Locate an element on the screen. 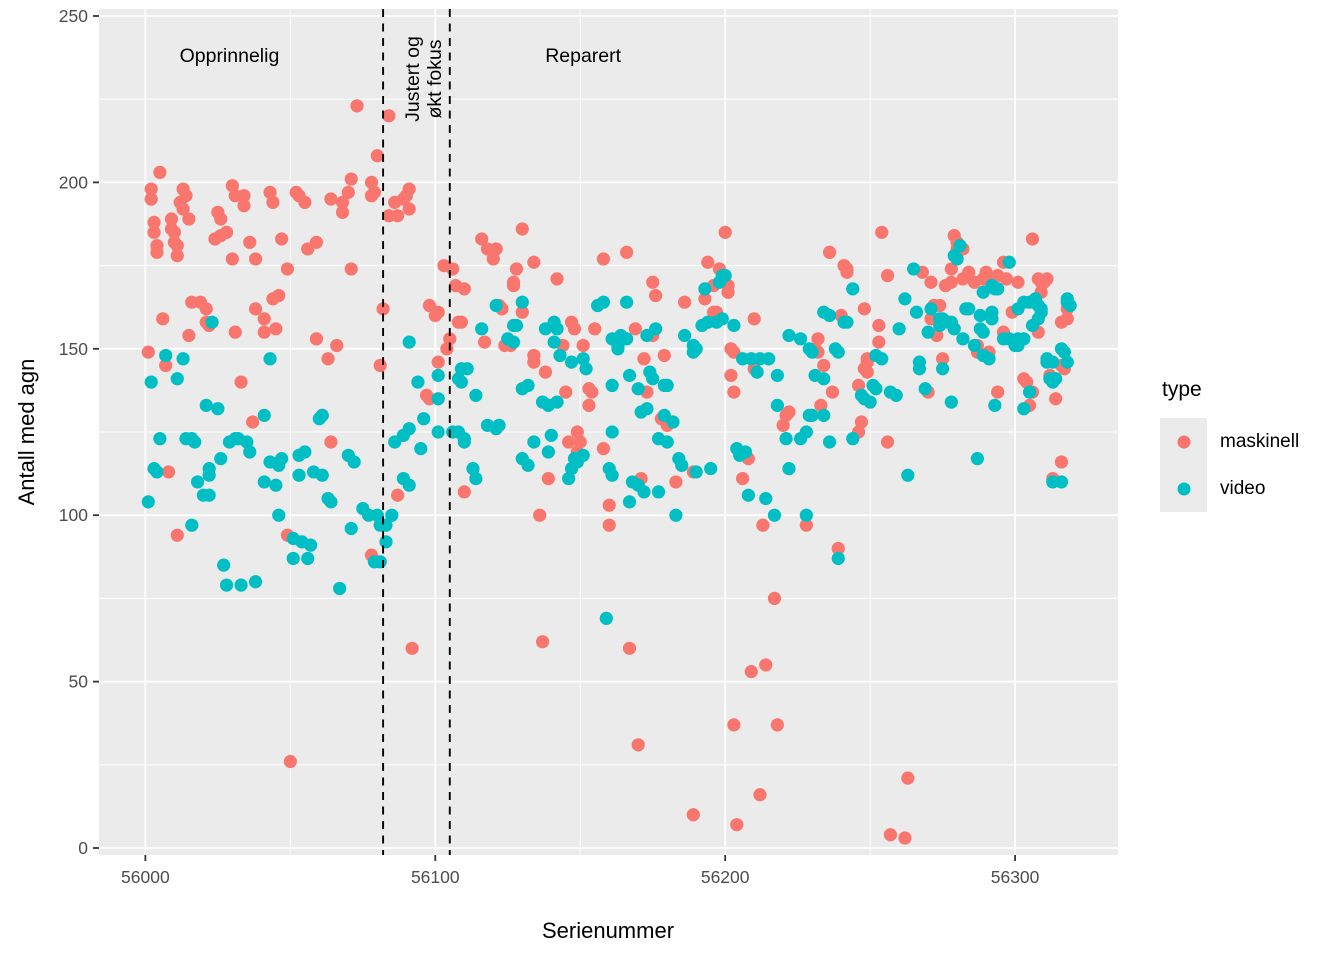 The image size is (1344, 960). y-tick-label: 50 is located at coordinates (79, 682).